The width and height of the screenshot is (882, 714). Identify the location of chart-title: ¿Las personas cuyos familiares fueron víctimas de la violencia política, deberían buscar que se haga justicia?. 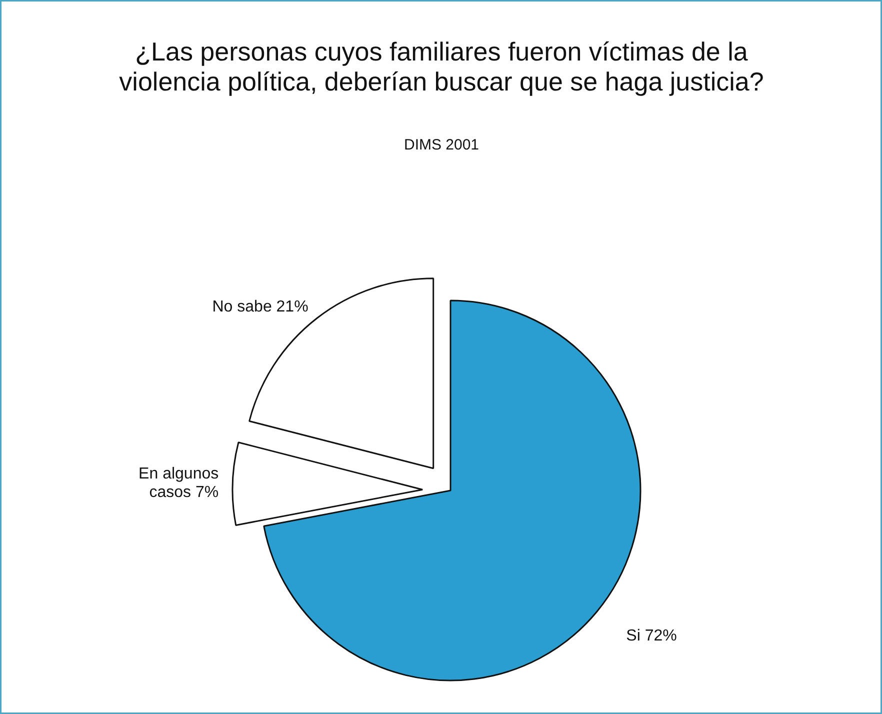
(441, 66).